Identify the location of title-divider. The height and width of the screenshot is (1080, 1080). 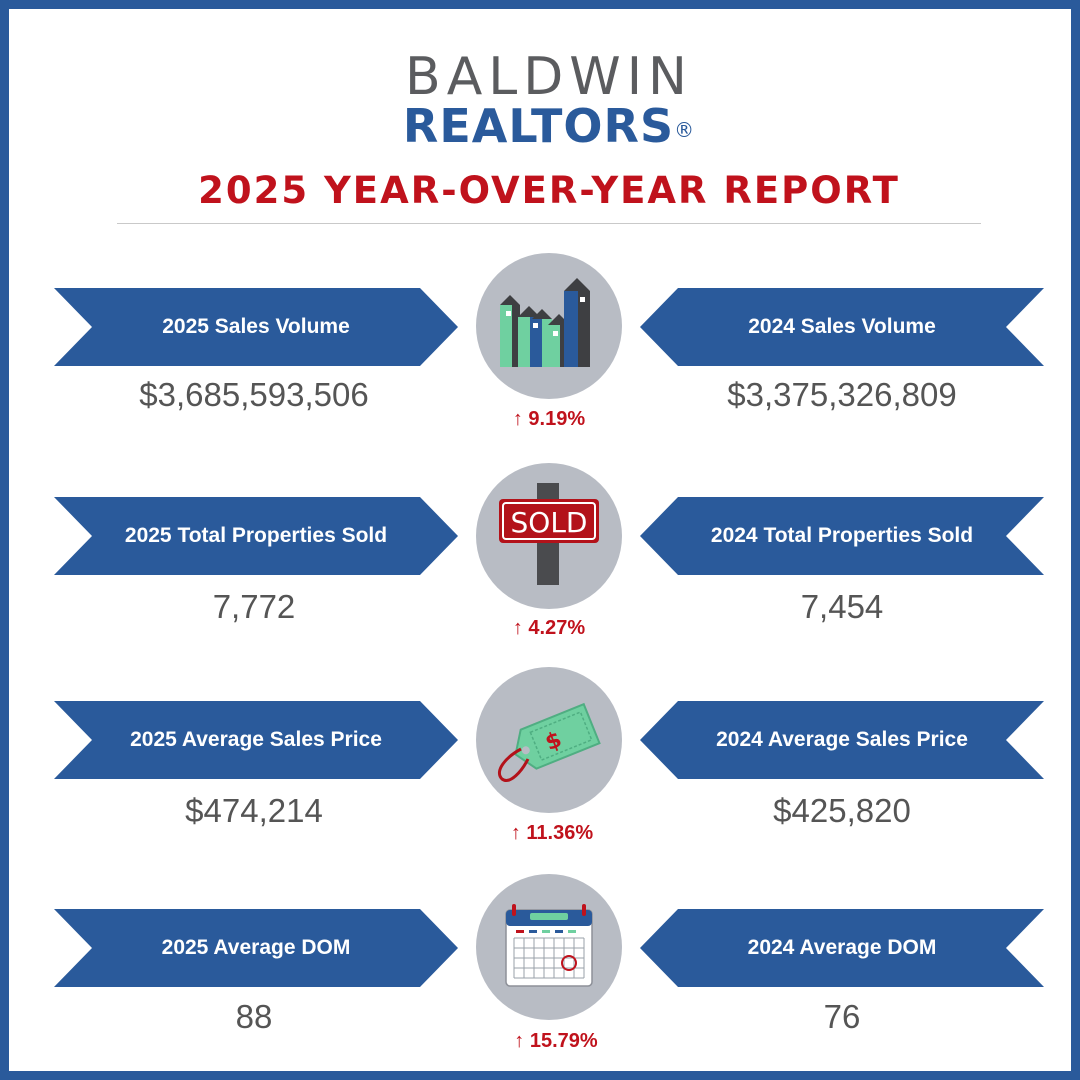
(549, 223).